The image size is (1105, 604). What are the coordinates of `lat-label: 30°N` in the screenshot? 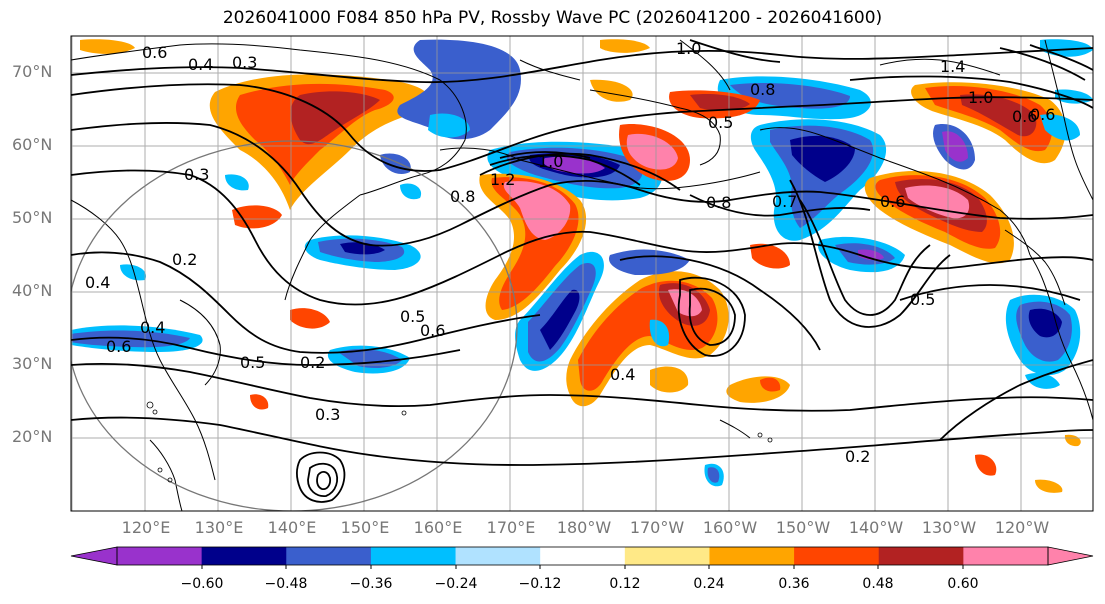 It's located at (32, 363).